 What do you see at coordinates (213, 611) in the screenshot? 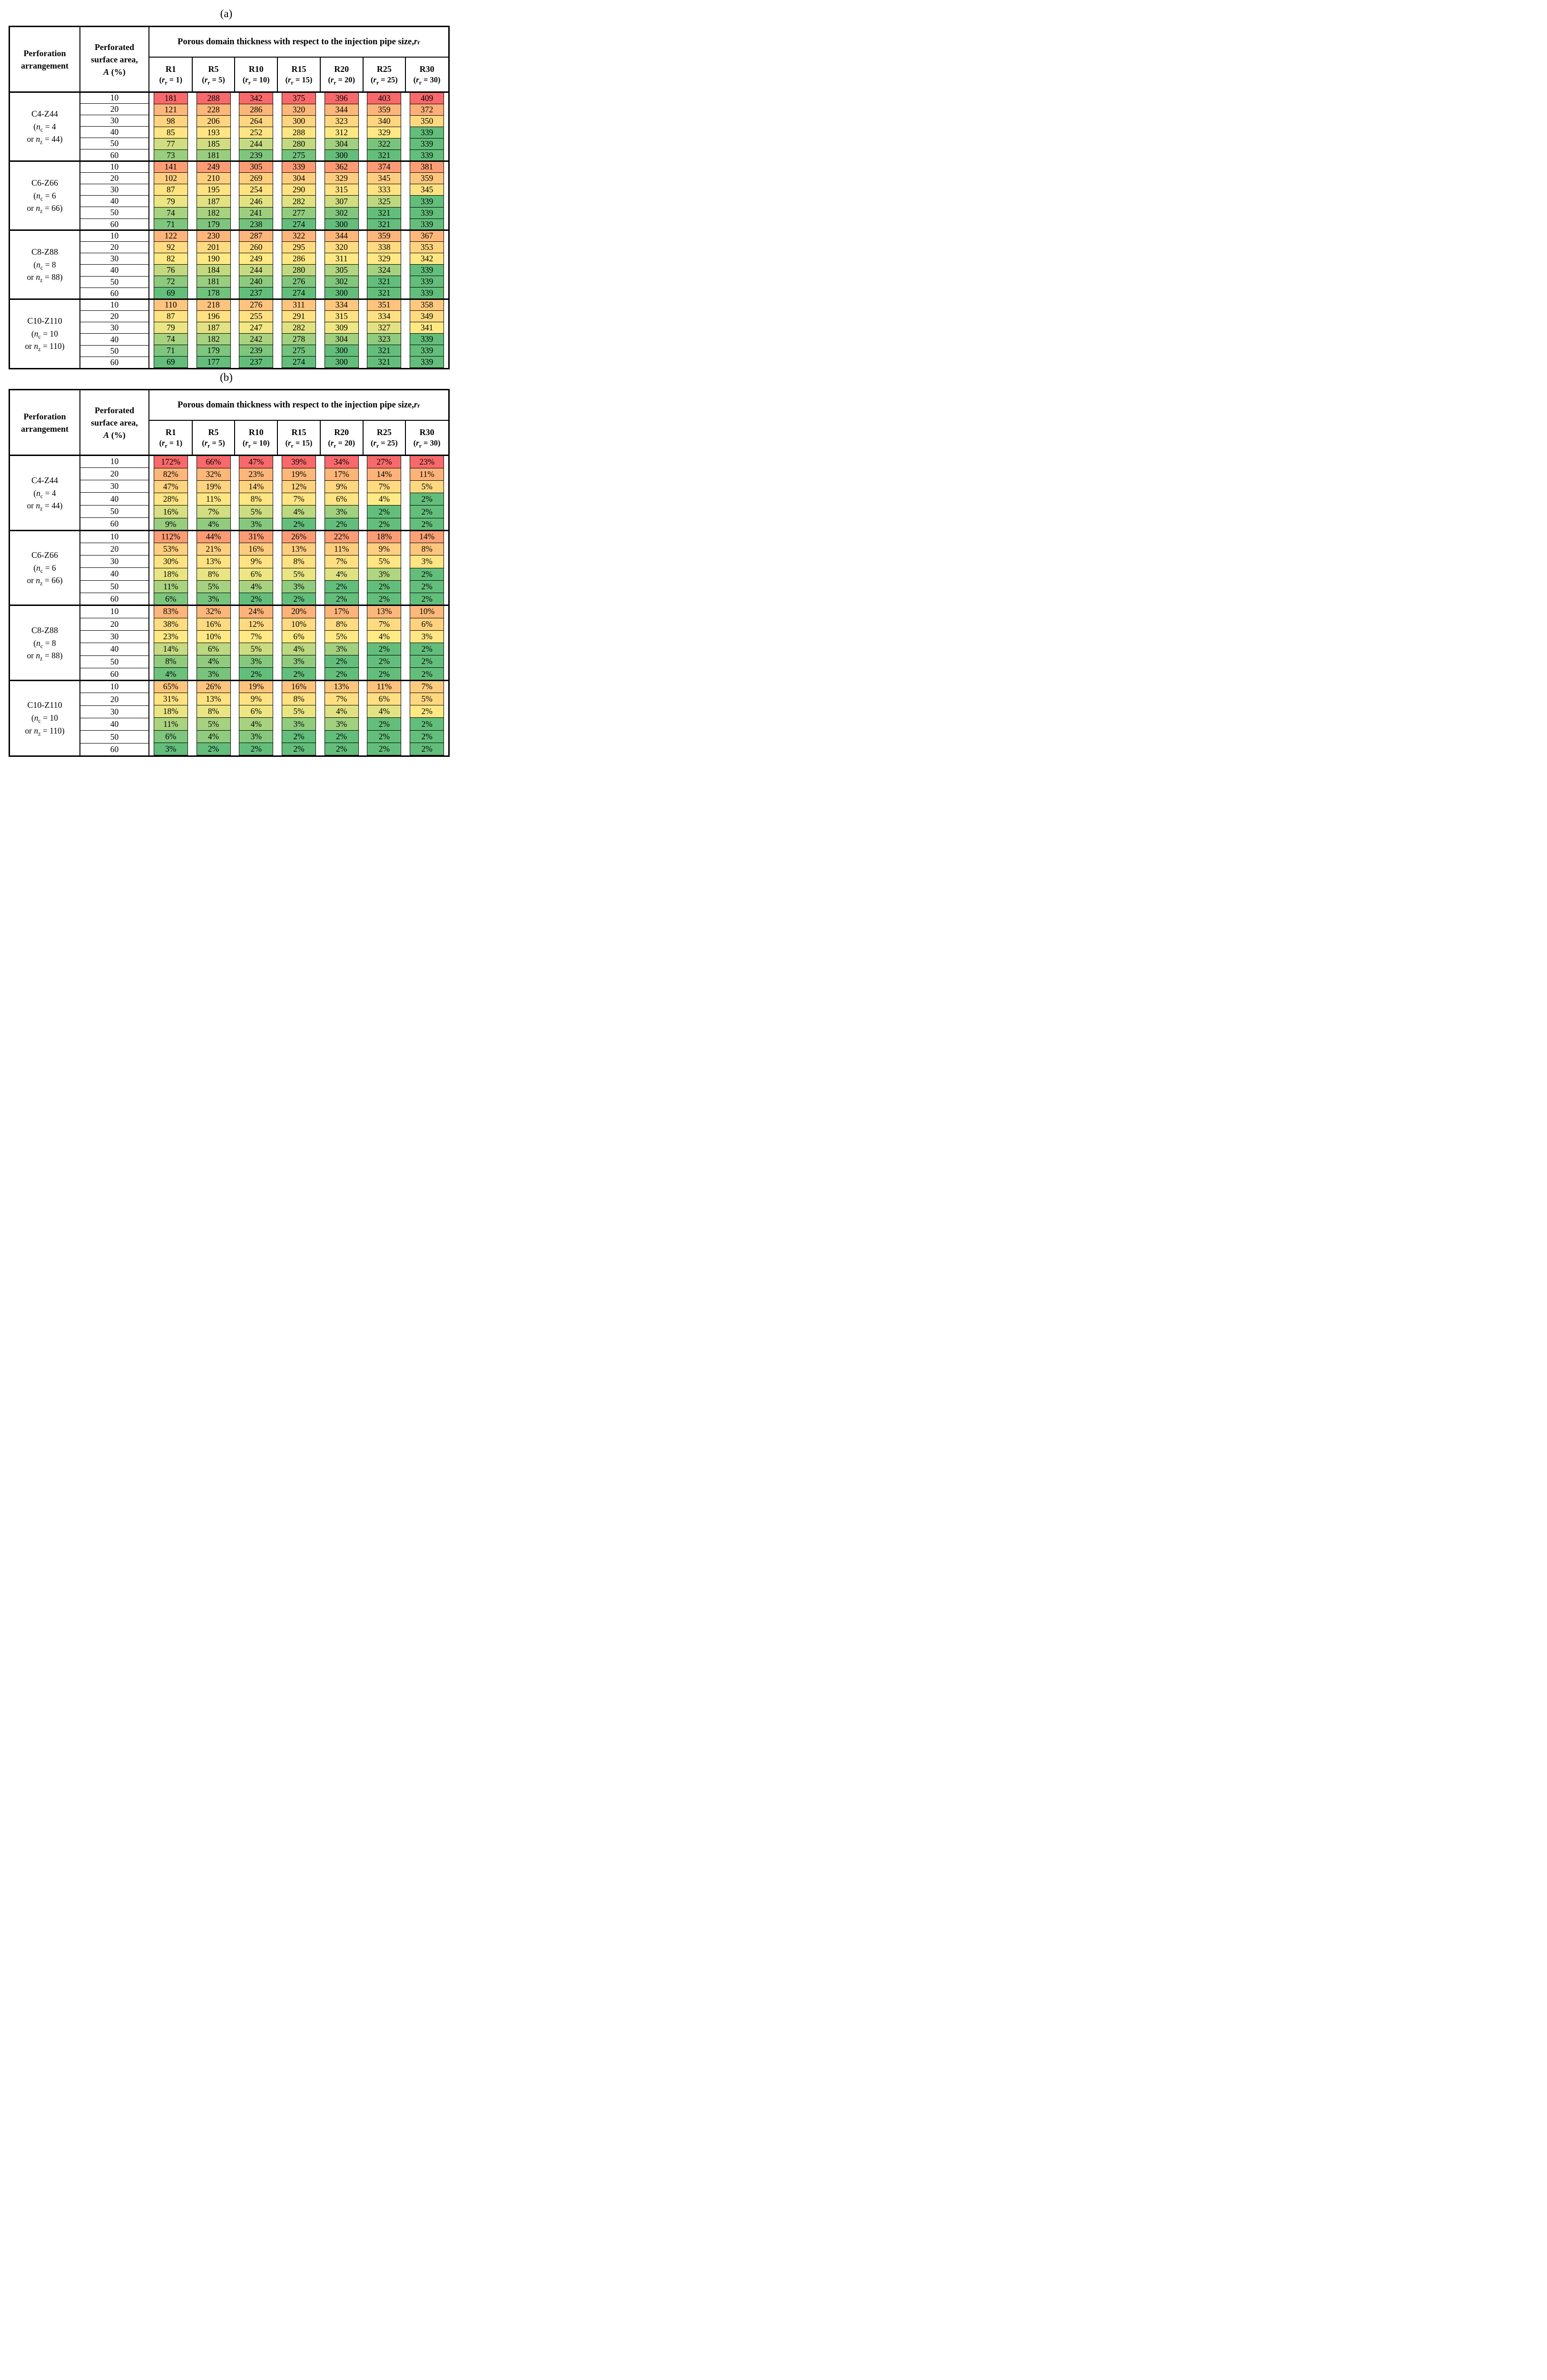
I see `heat-cell: 32%` at bounding box center [213, 611].